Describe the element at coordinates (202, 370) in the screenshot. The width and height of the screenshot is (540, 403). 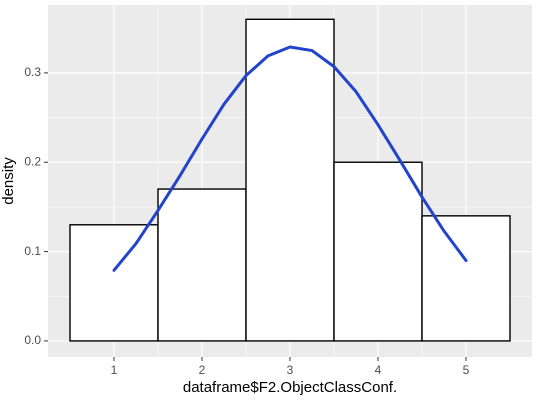
I see `x-tick-label: 2` at that location.